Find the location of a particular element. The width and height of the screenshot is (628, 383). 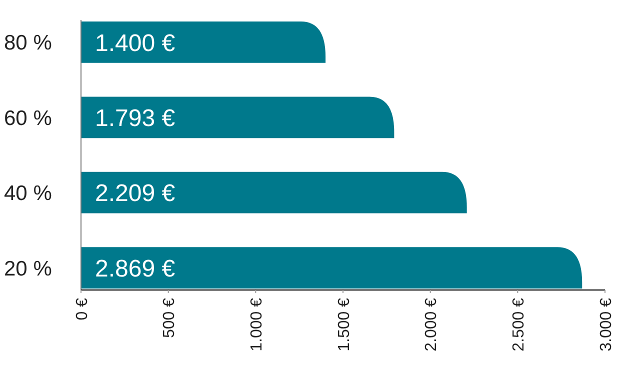

y-tick-label: 20 % is located at coordinates (28, 268).